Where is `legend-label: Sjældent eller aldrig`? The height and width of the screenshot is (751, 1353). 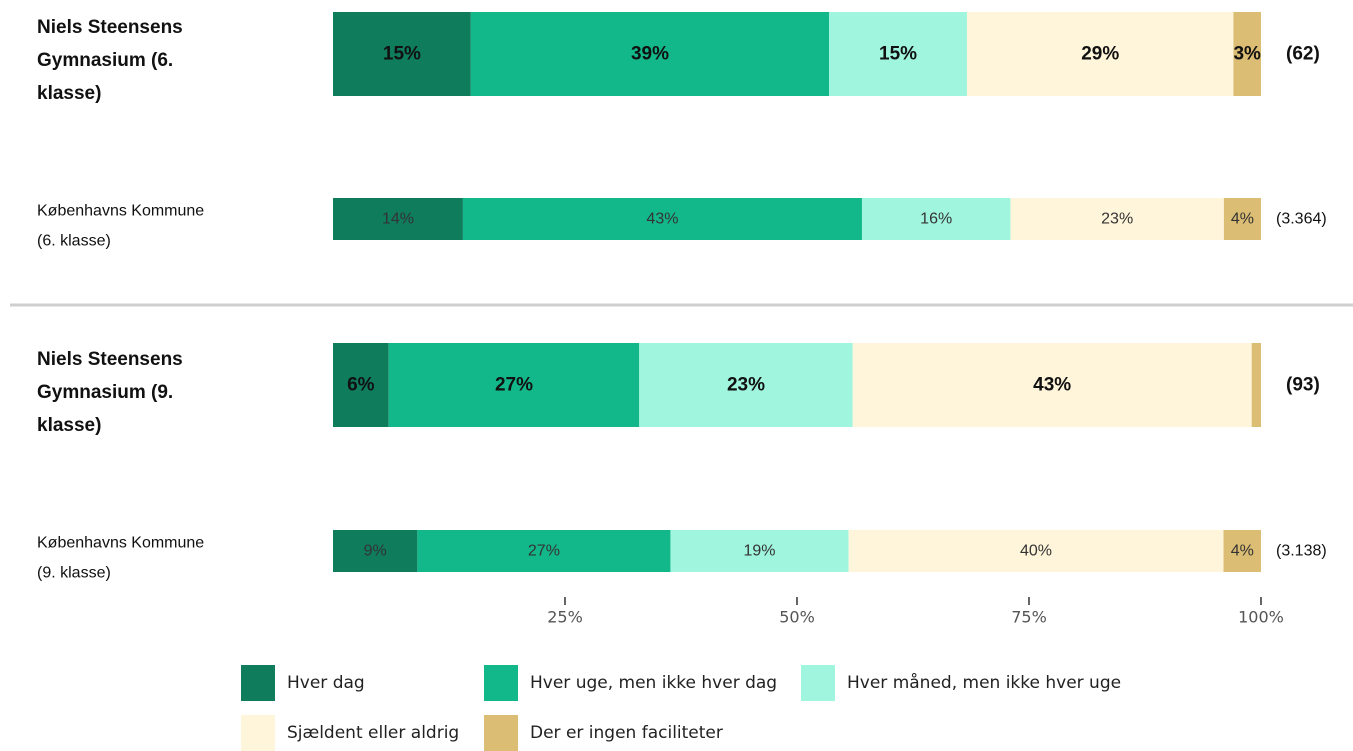 legend-label: Sjældent eller aldrig is located at coordinates (373, 733).